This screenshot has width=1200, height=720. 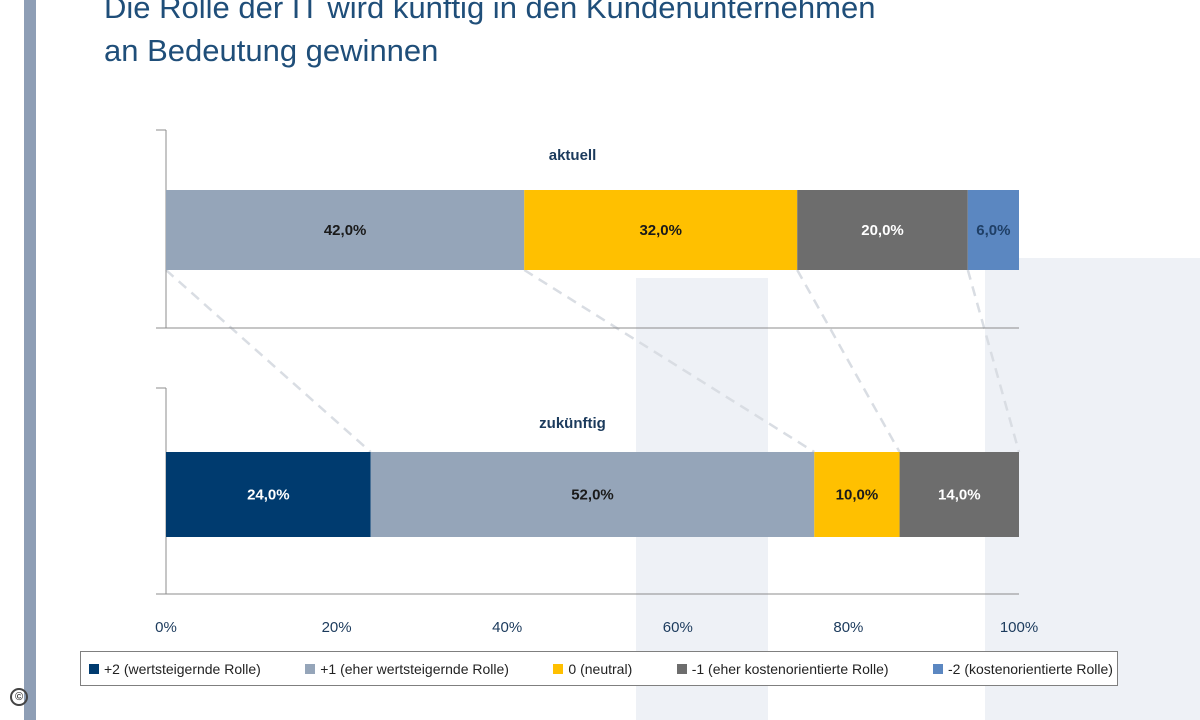 What do you see at coordinates (938, 668) in the screenshot?
I see `legend-swatch-minus2` at bounding box center [938, 668].